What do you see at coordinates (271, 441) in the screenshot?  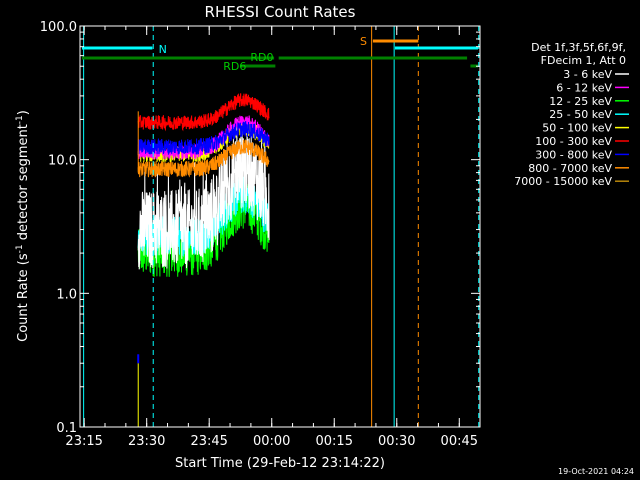 I see `x-tick-label: 00:00` at bounding box center [271, 441].